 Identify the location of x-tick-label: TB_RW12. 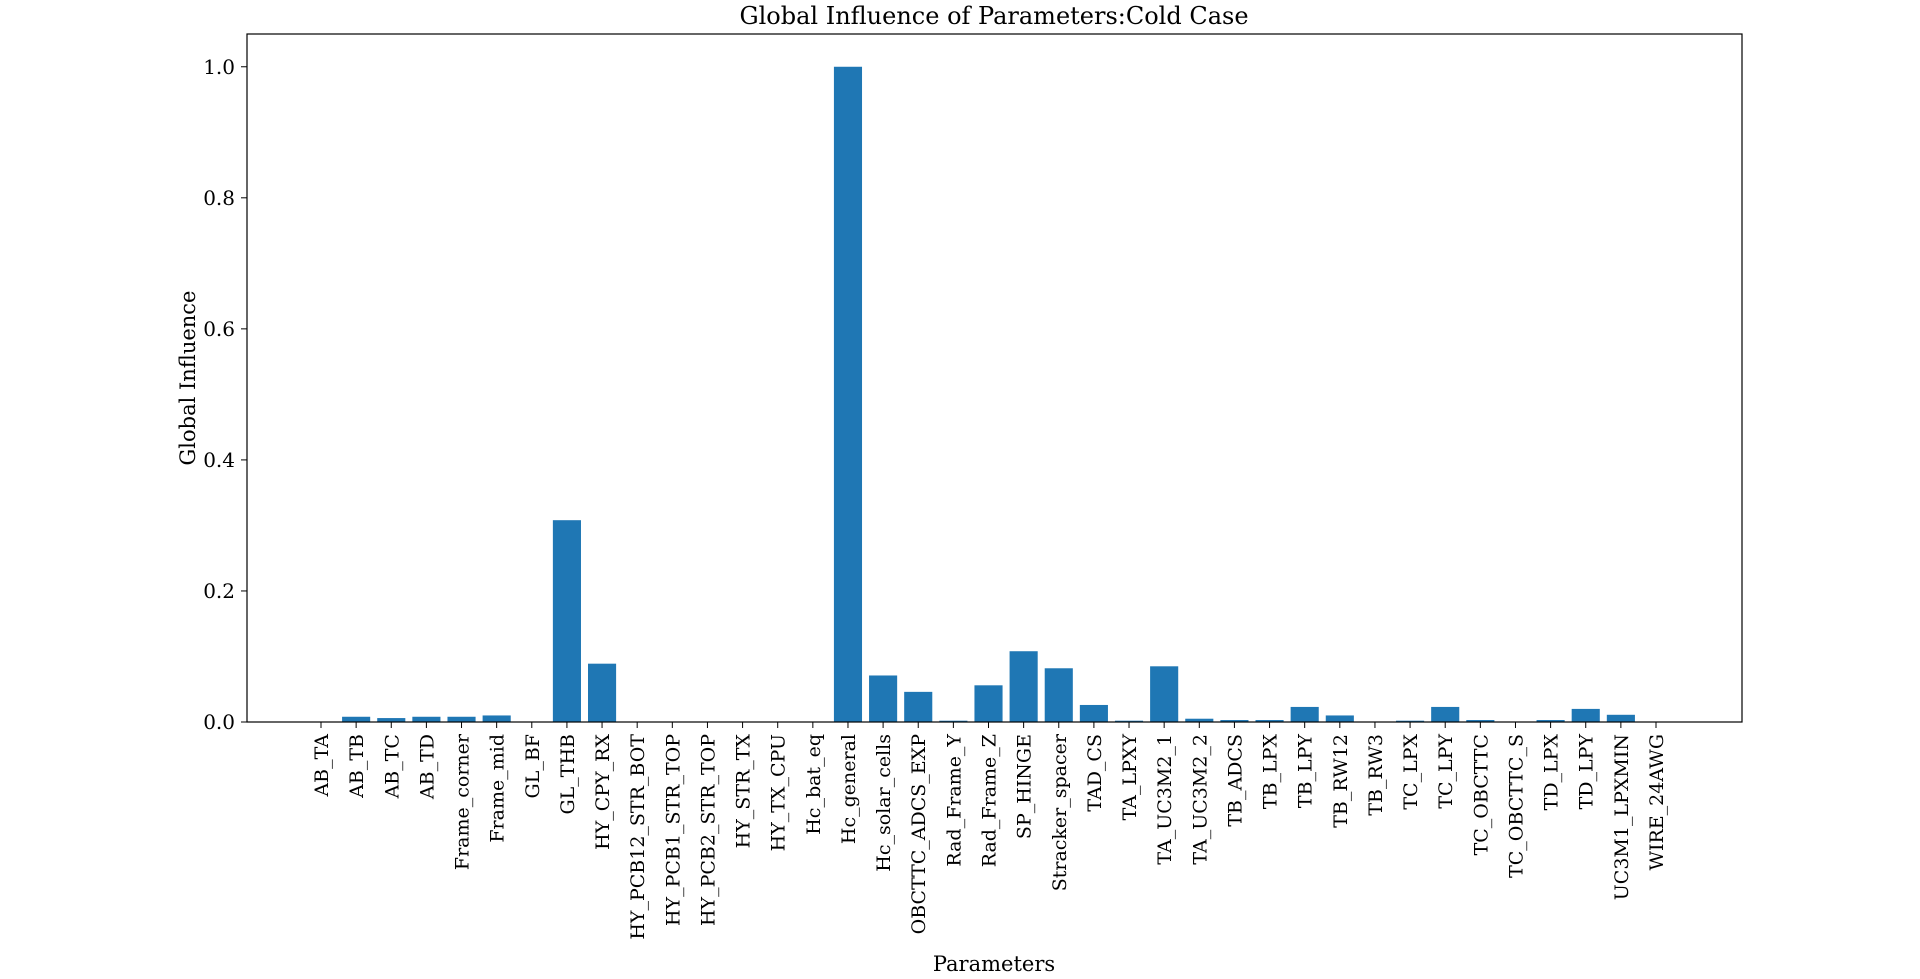
(1341, 781).